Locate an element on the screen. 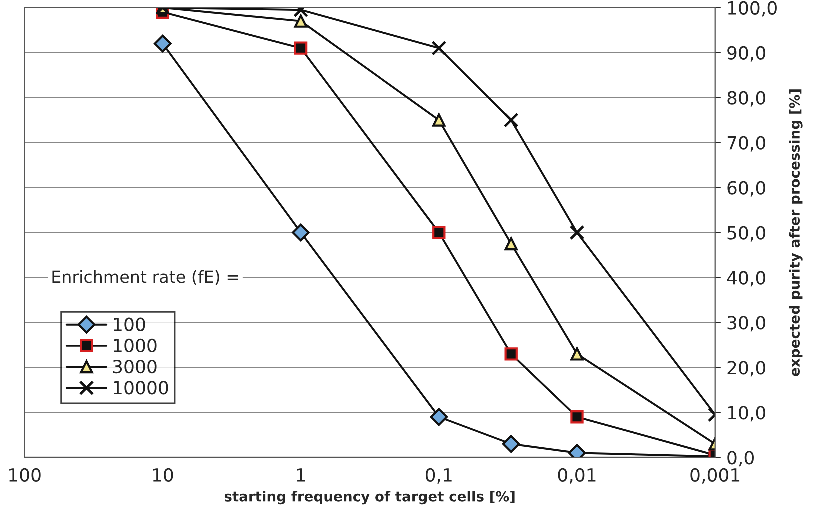  legend-label: 100 is located at coordinates (130, 325).